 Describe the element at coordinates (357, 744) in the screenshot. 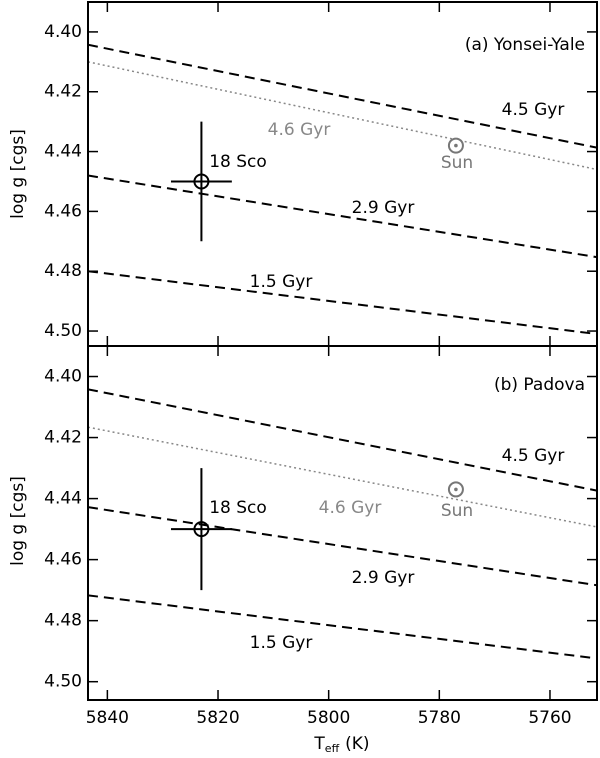

I see `x-axis-label-unit: (K)` at that location.